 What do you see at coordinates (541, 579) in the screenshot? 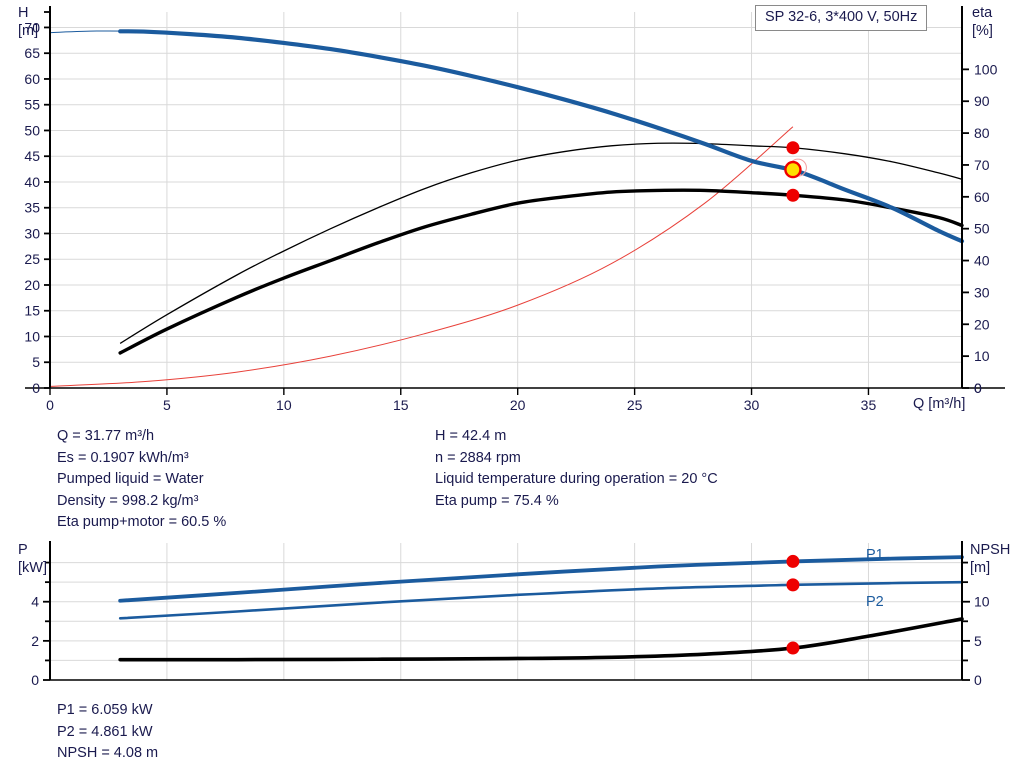
I see `p1-curve` at bounding box center [541, 579].